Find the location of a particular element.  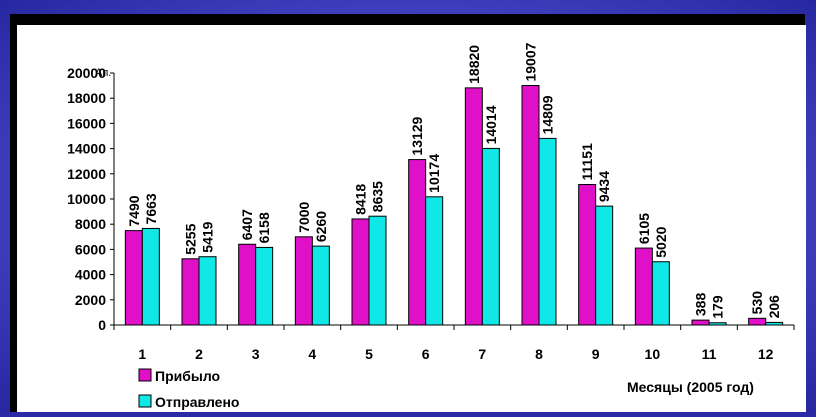

y-tick-label: 8000 is located at coordinates (90, 224).